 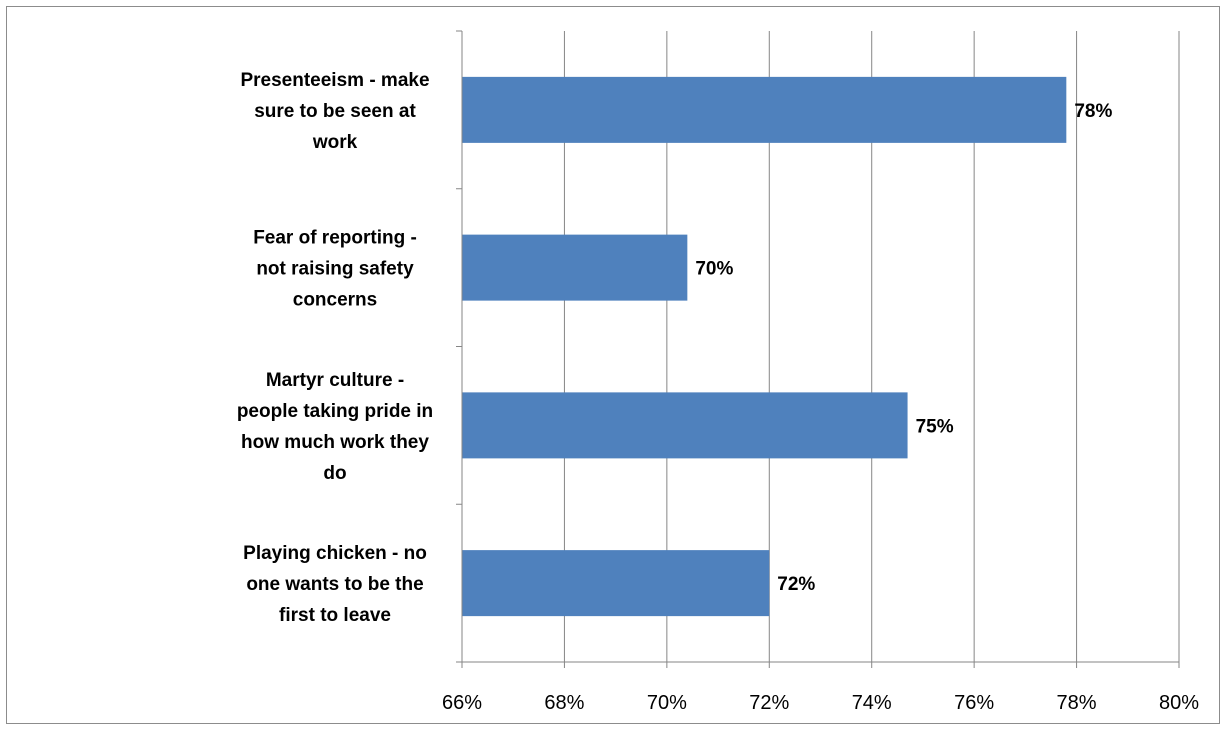 What do you see at coordinates (335, 411) in the screenshot?
I see `category-label-line: people taking pride in` at bounding box center [335, 411].